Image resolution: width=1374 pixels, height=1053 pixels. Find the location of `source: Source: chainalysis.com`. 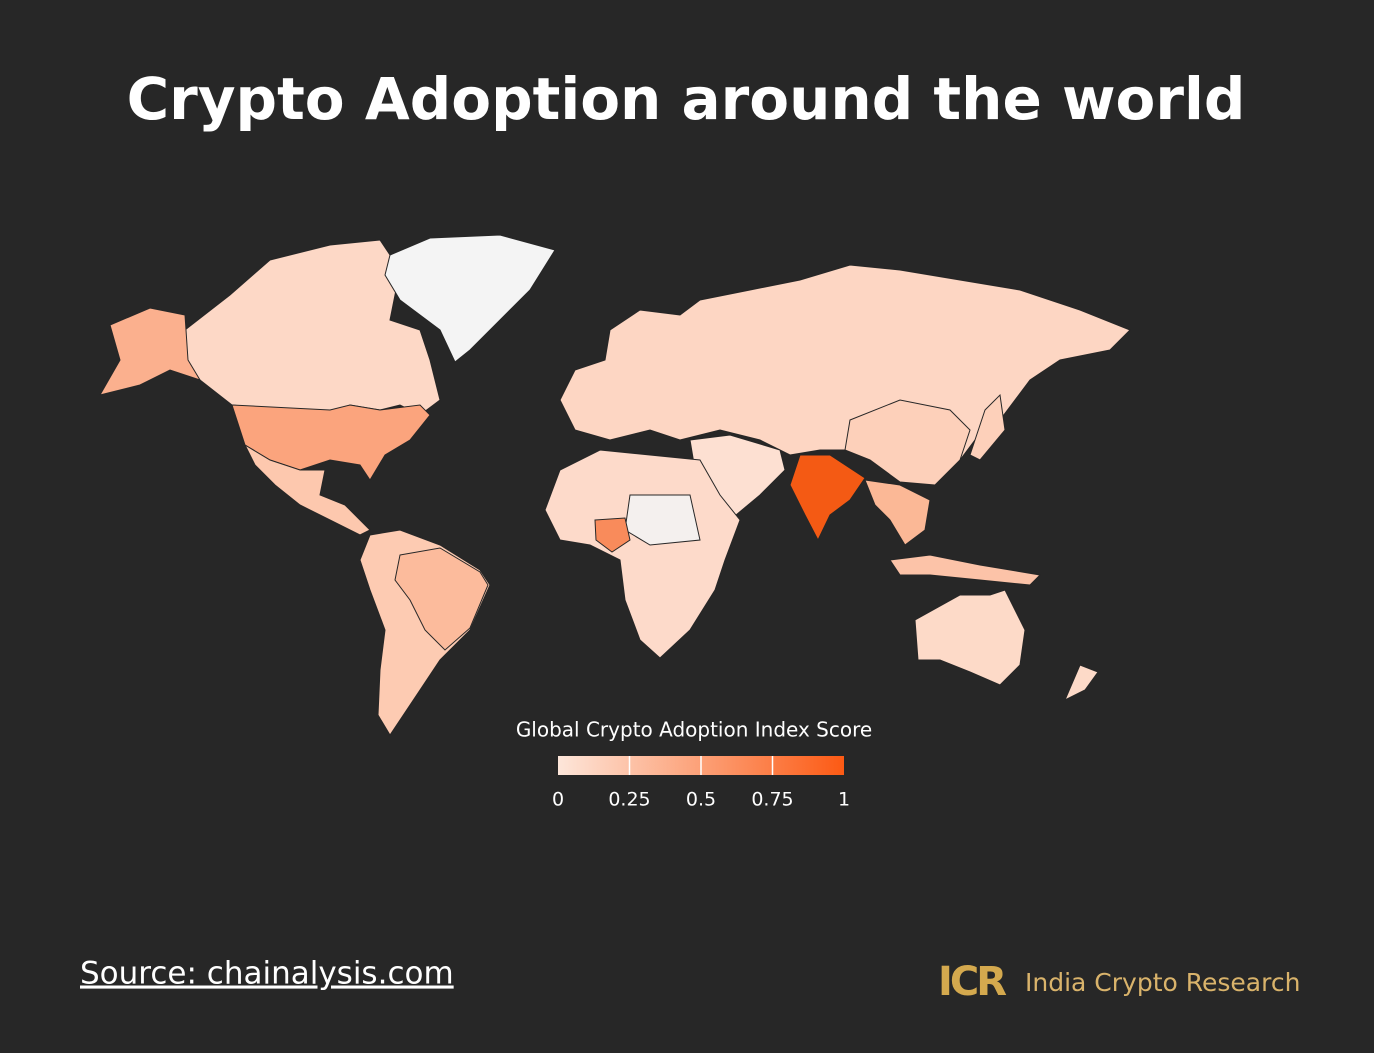

source: Source: chainalysis.com is located at coordinates (267, 974).